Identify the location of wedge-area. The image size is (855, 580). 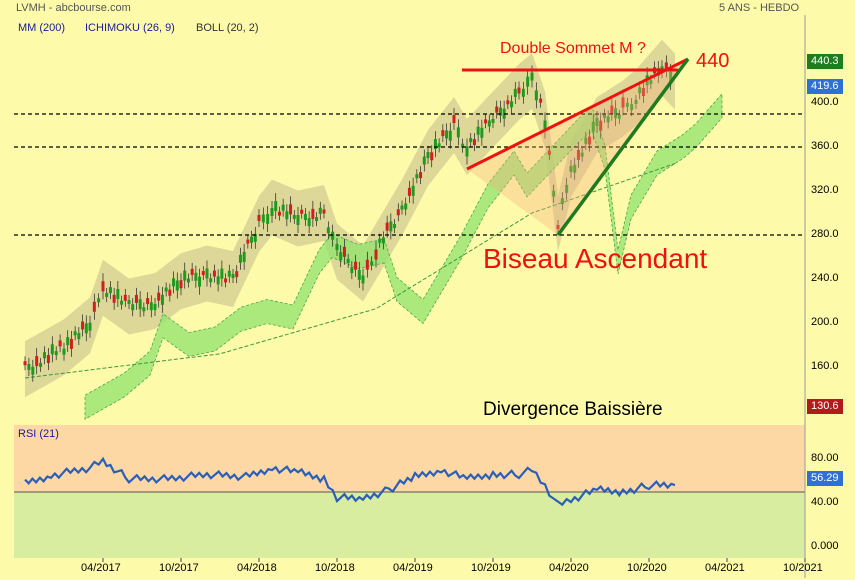
(577, 147).